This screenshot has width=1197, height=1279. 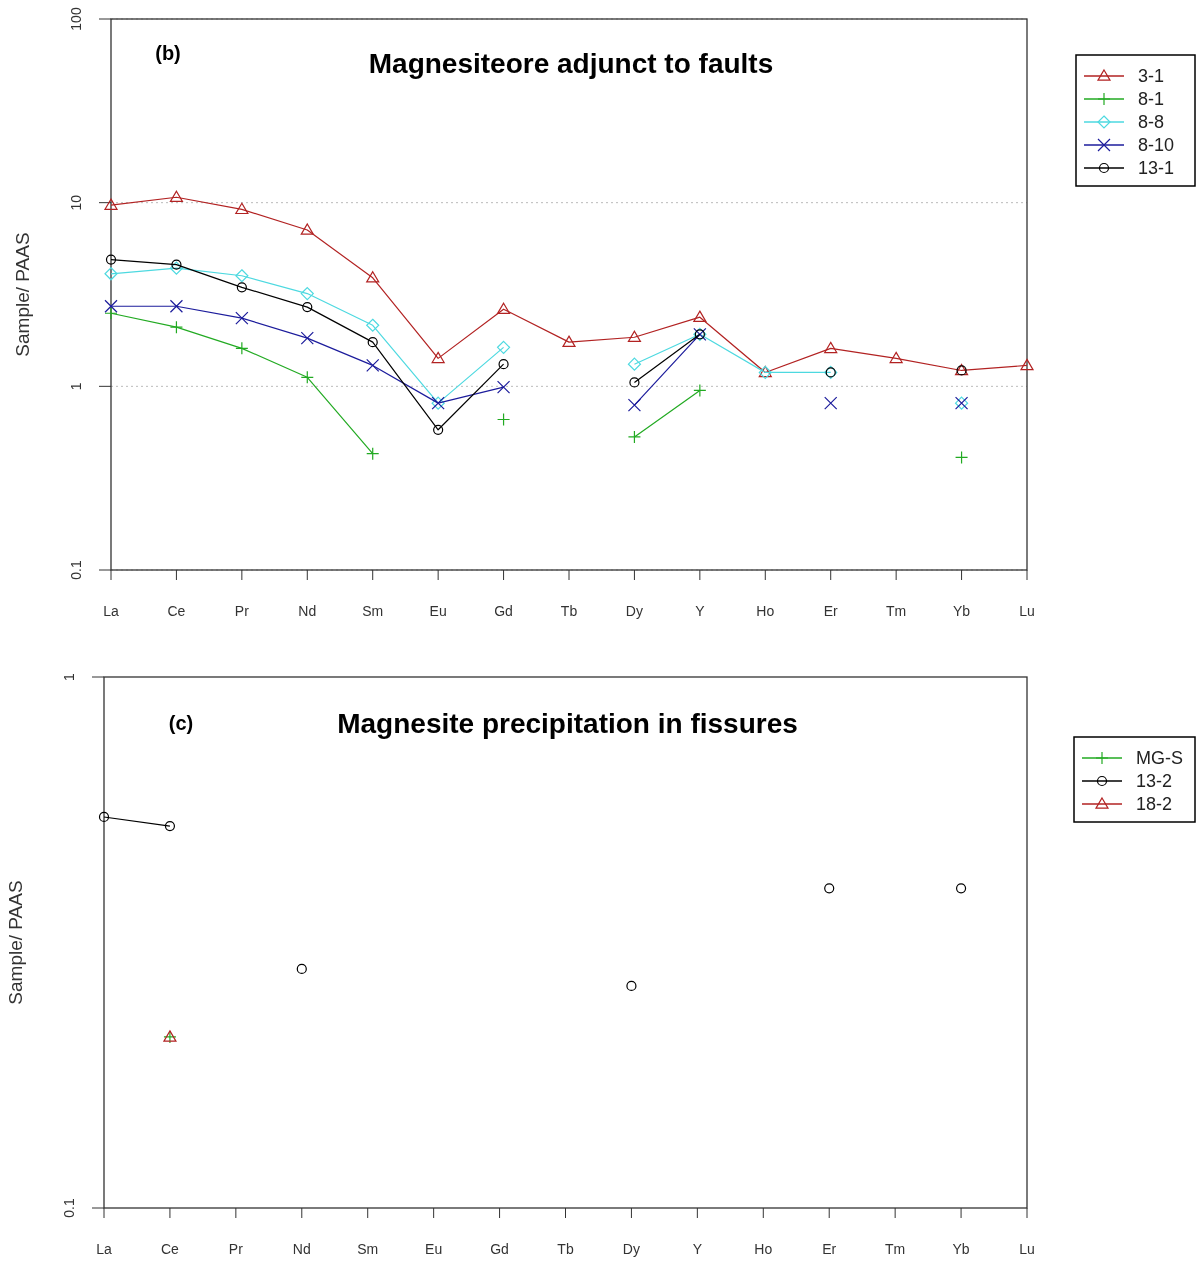 What do you see at coordinates (181, 723) in the screenshot?
I see `annotation: (c)` at bounding box center [181, 723].